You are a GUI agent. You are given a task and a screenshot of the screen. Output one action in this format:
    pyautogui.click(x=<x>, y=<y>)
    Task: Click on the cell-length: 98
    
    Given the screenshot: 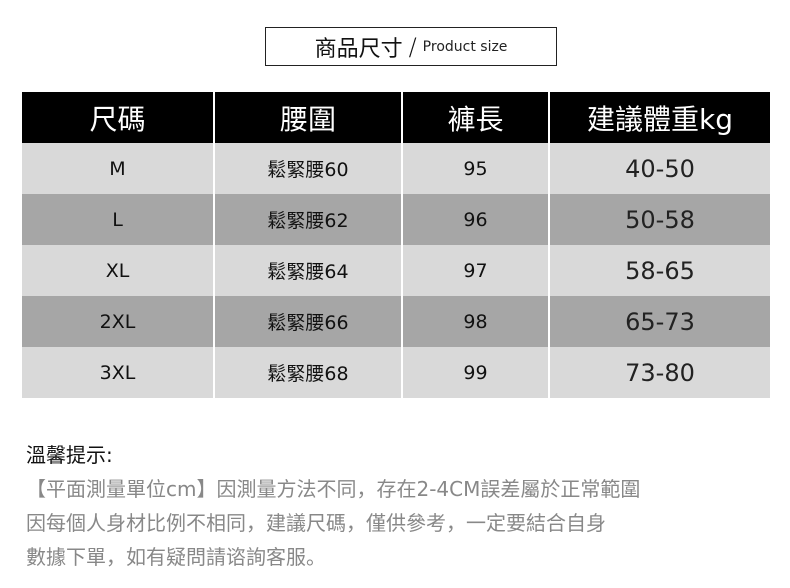 What is the action you would take?
    pyautogui.click(x=475, y=321)
    